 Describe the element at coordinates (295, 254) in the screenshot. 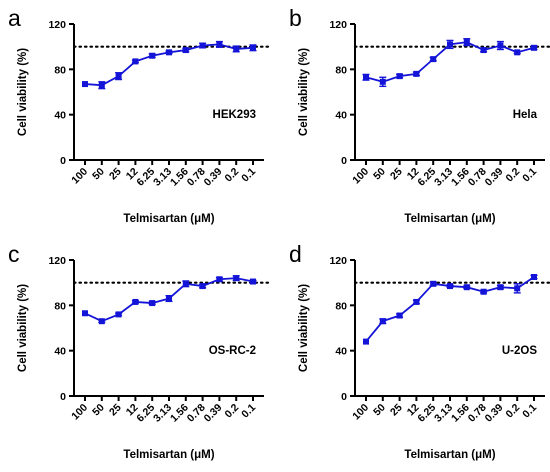

I see `panel-letter: d` at that location.